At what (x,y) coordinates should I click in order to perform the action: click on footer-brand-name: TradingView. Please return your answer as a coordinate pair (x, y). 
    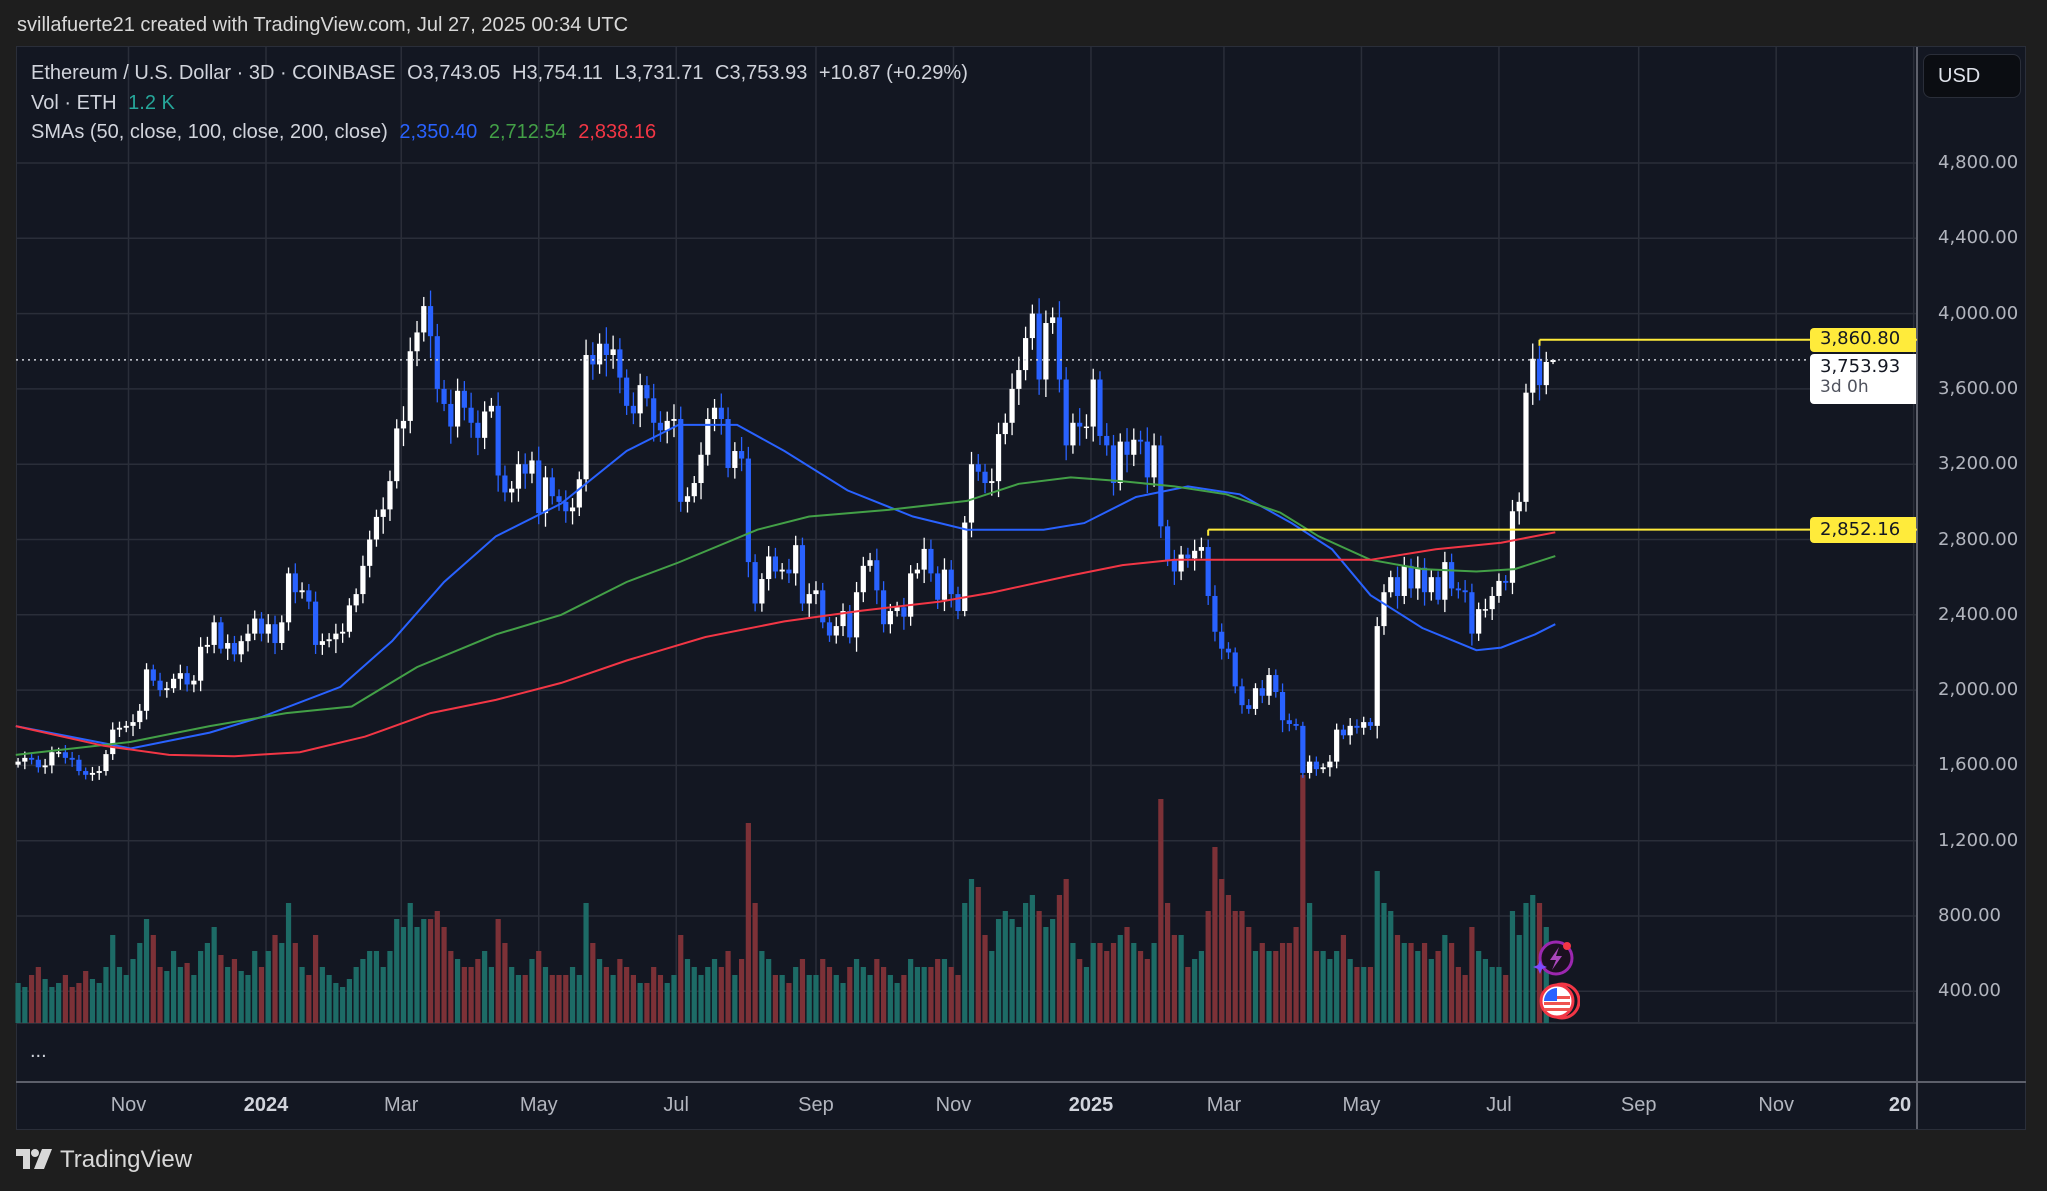
    Looking at the image, I should click on (126, 1159).